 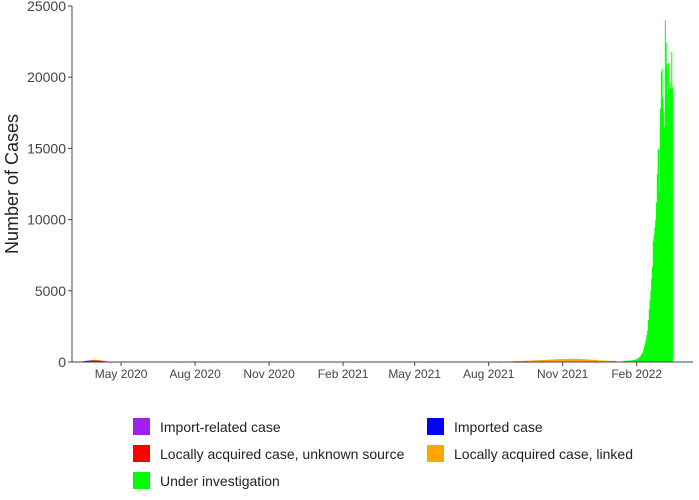 I want to click on legend-item: Locally acquired case, unknown source, so click(x=268, y=453).